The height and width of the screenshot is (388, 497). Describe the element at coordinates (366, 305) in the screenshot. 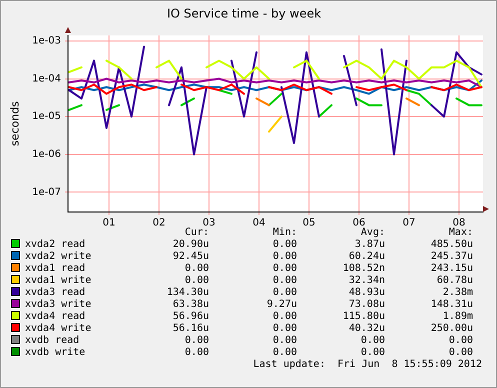

I see `text: 73.08u` at that location.